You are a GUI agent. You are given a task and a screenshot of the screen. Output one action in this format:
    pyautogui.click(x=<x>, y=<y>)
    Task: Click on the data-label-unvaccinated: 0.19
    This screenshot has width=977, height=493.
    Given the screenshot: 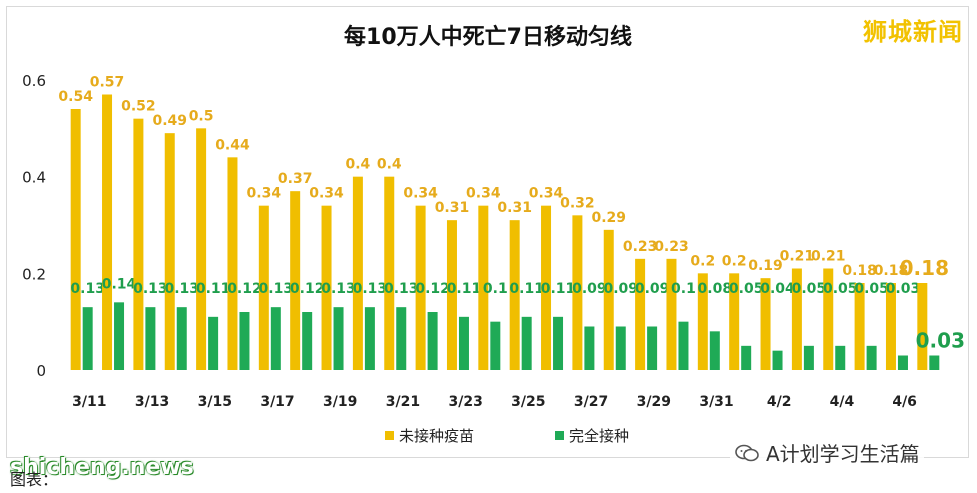 What is the action you would take?
    pyautogui.click(x=765, y=266)
    